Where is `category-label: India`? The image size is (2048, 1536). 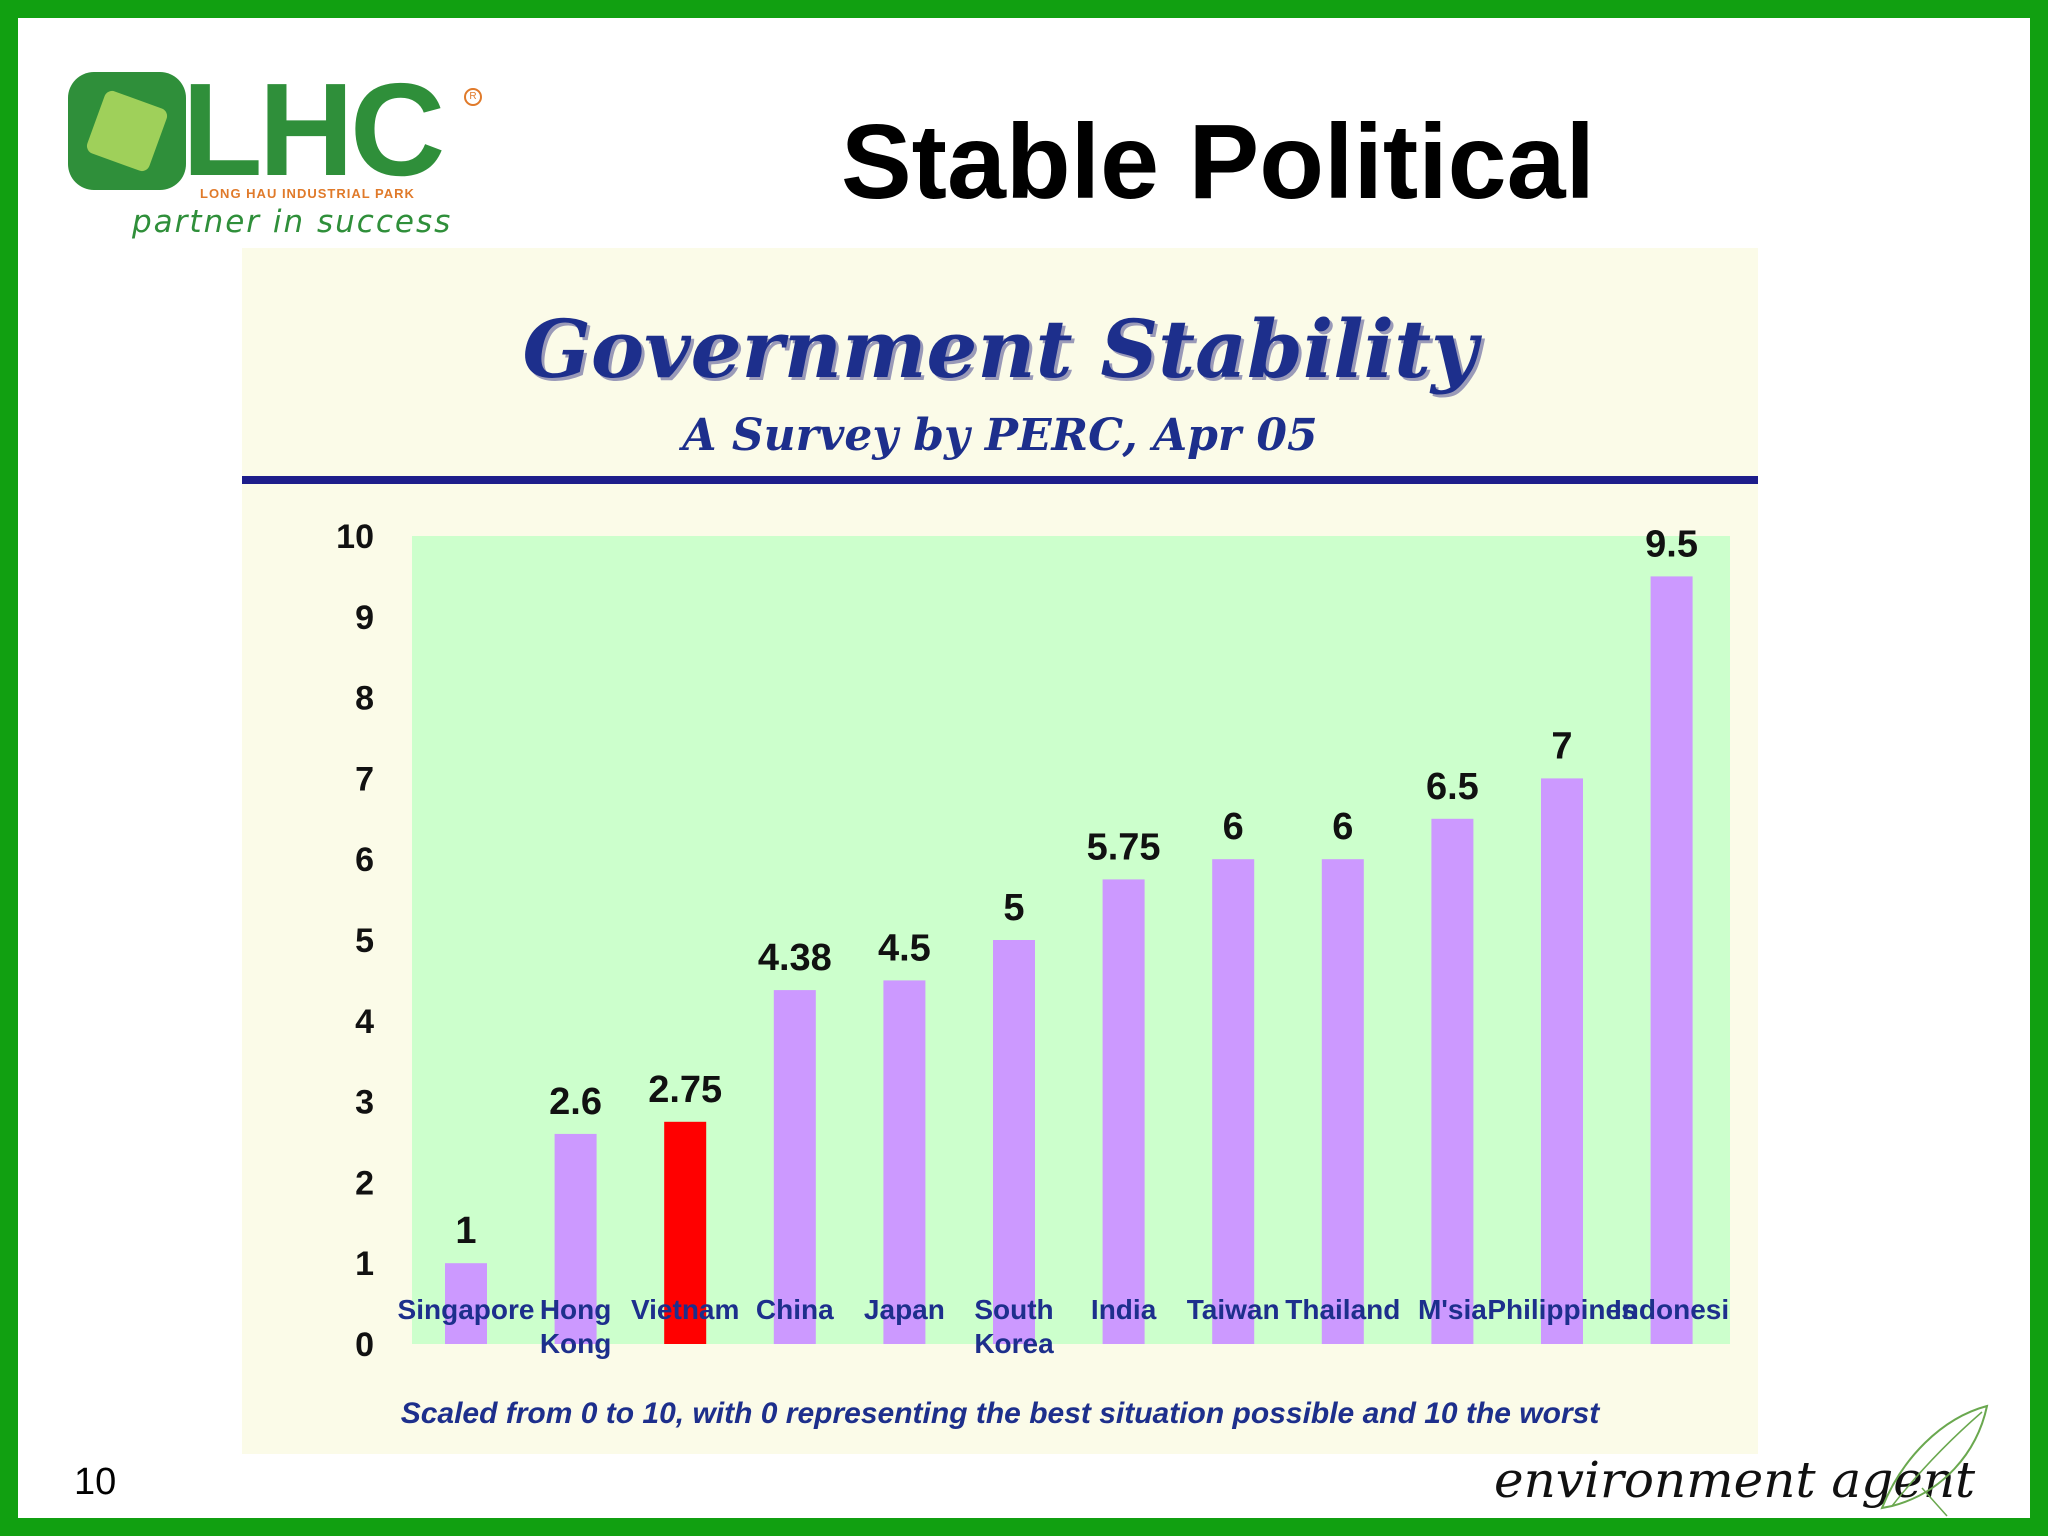
category-label: India is located at coordinates (1124, 1309).